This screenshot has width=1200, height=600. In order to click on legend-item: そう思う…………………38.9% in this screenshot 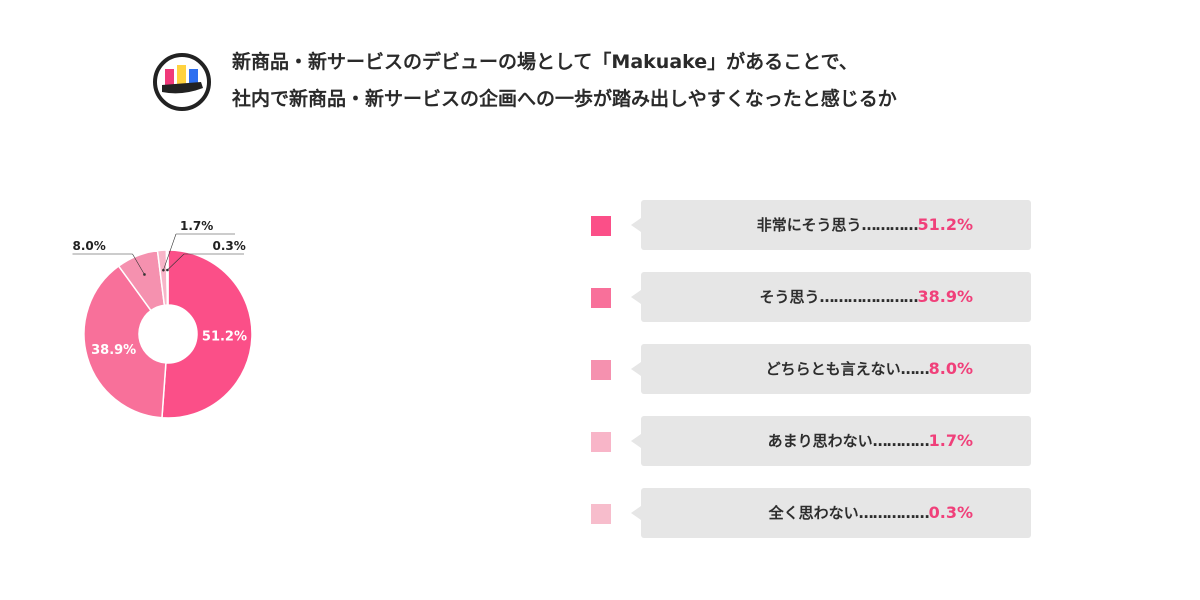, I will do `click(810, 298)`.